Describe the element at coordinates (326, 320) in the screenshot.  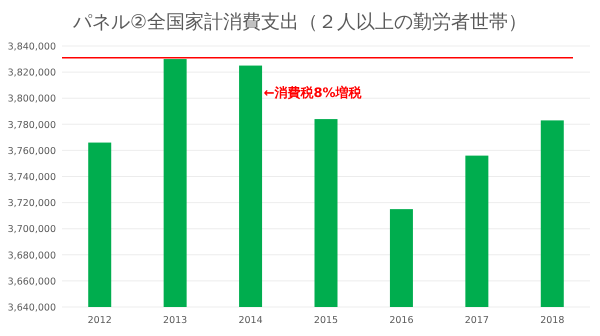
I see `x-tick-label: 2015` at that location.